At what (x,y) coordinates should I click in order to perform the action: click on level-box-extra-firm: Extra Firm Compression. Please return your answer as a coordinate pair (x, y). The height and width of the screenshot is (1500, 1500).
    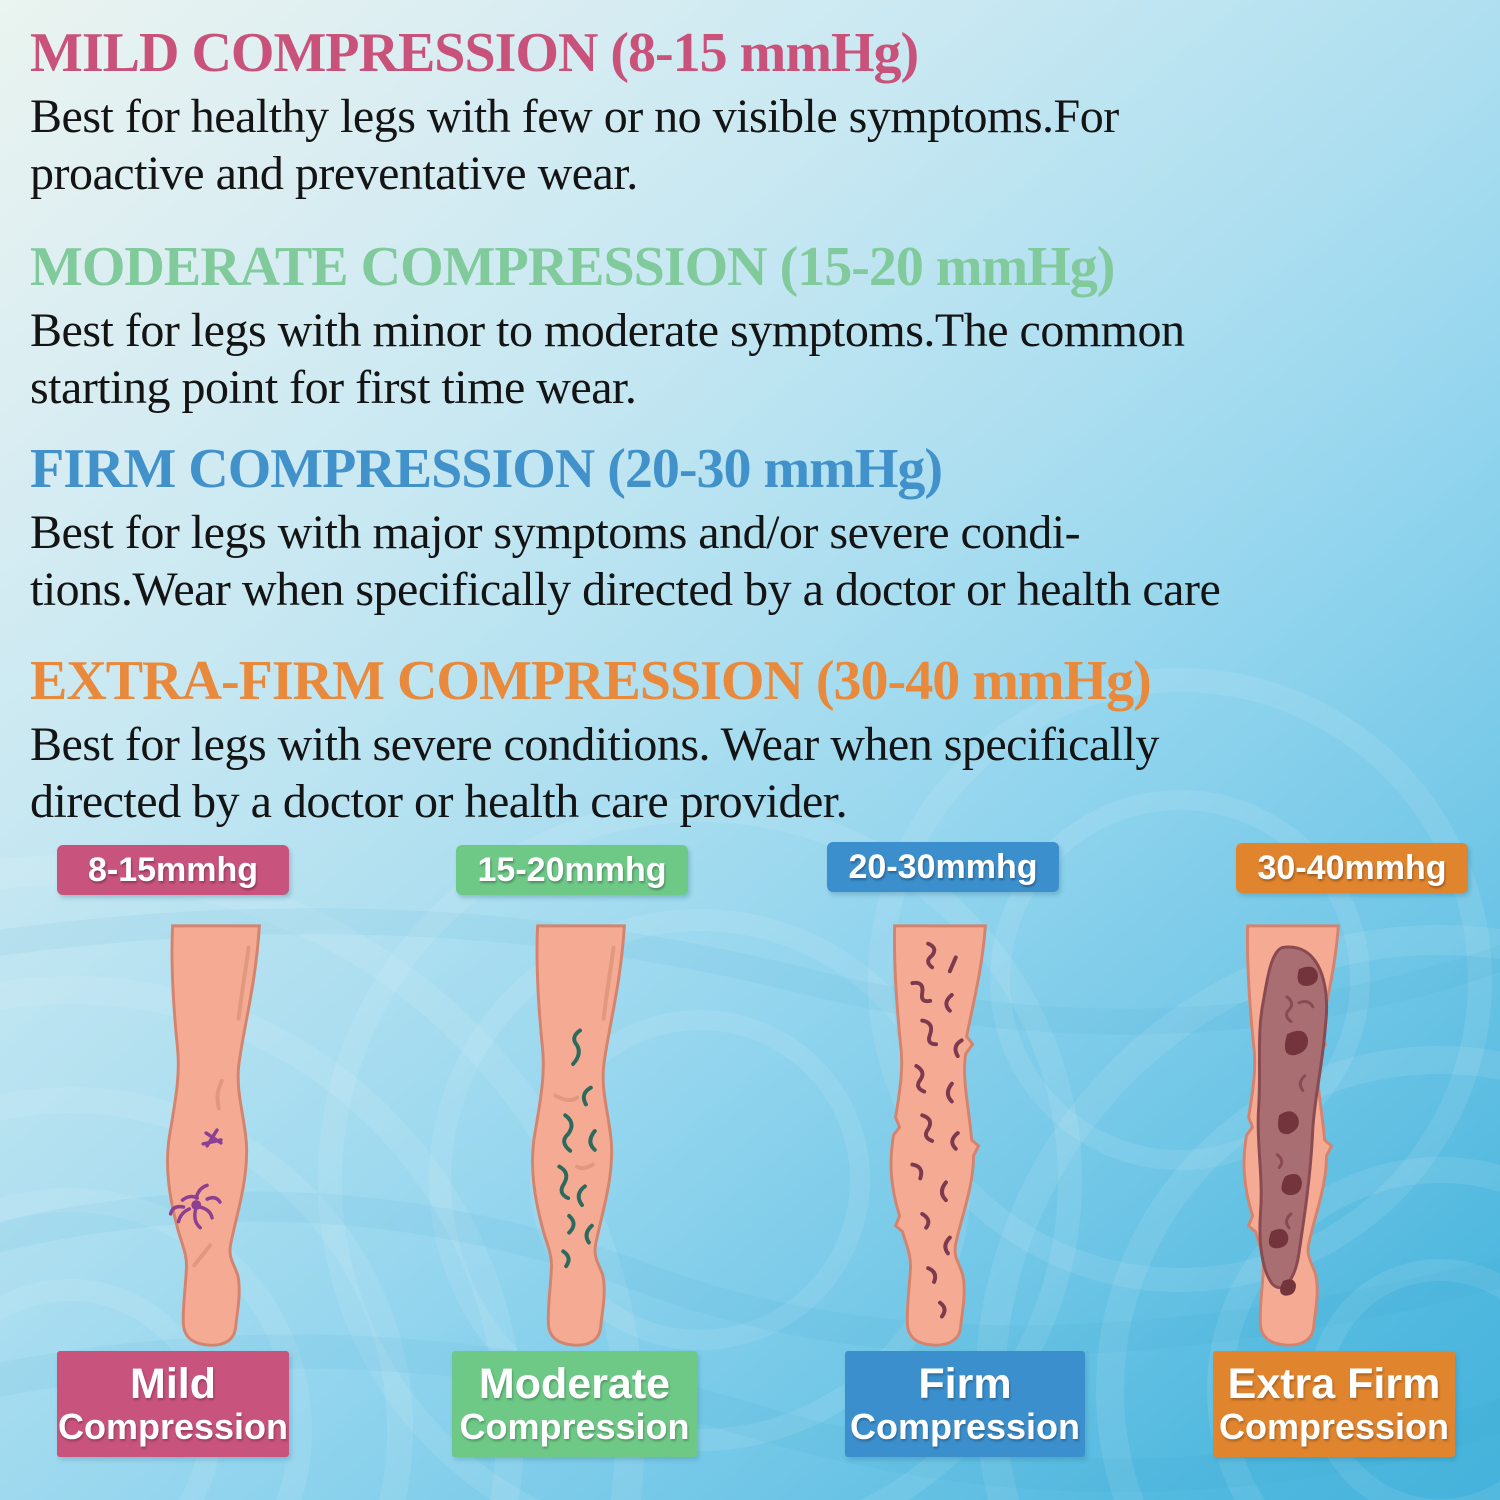
    Looking at the image, I should click on (1334, 1404).